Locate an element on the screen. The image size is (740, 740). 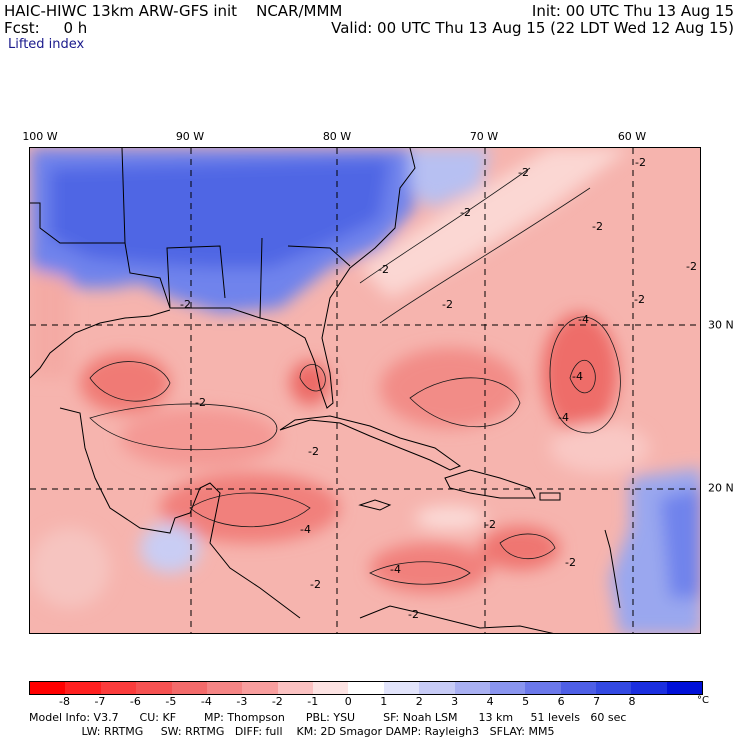
colorbar-tick-label: 1 is located at coordinates (384, 701).